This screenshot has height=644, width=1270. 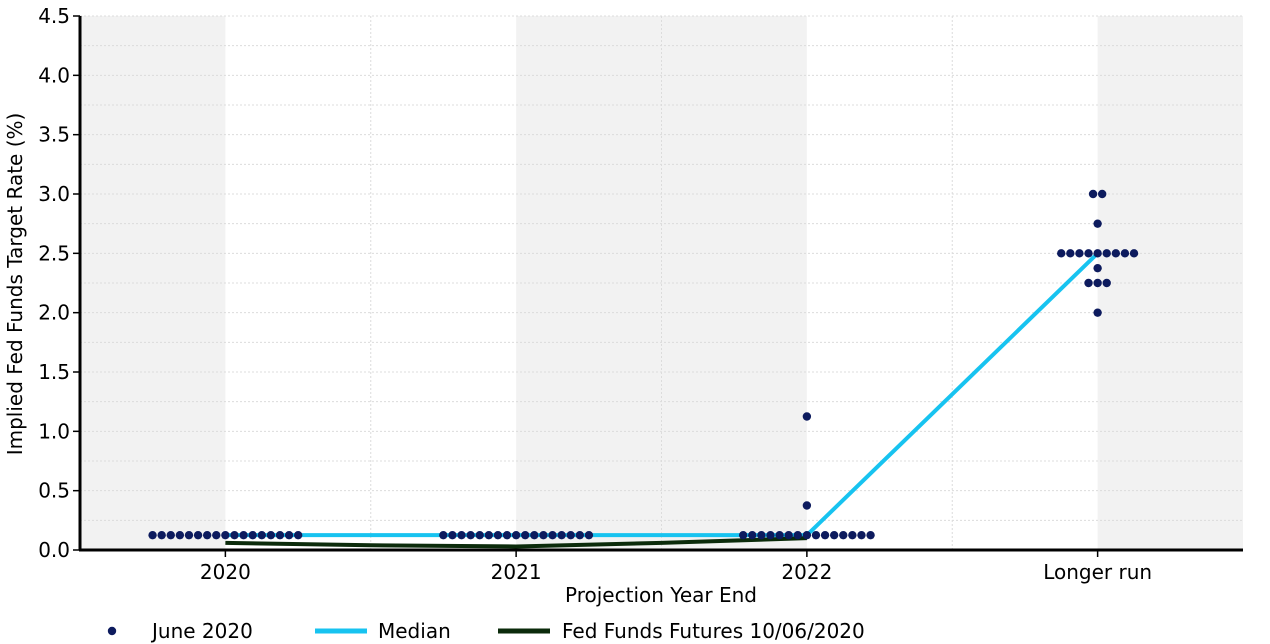 What do you see at coordinates (54, 550) in the screenshot?
I see `y-tick-label: 0.0` at bounding box center [54, 550].